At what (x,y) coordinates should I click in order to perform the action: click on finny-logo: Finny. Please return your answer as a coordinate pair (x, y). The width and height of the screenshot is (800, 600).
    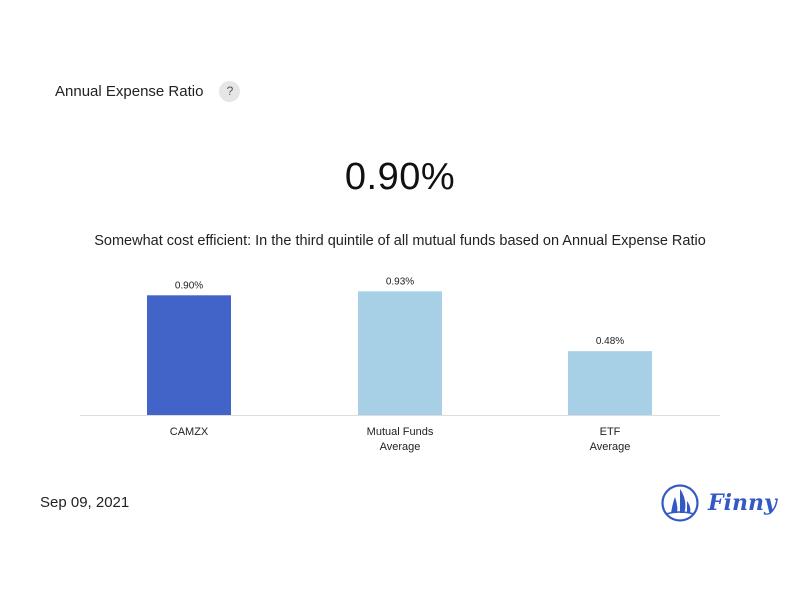
    Looking at the image, I should click on (718, 503).